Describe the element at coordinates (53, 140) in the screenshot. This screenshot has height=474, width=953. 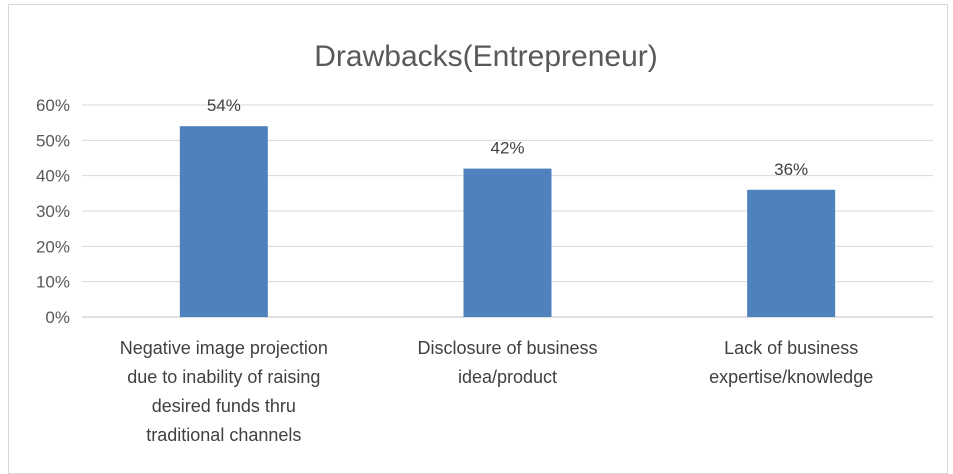
I see `y-tick-label: 50%` at that location.